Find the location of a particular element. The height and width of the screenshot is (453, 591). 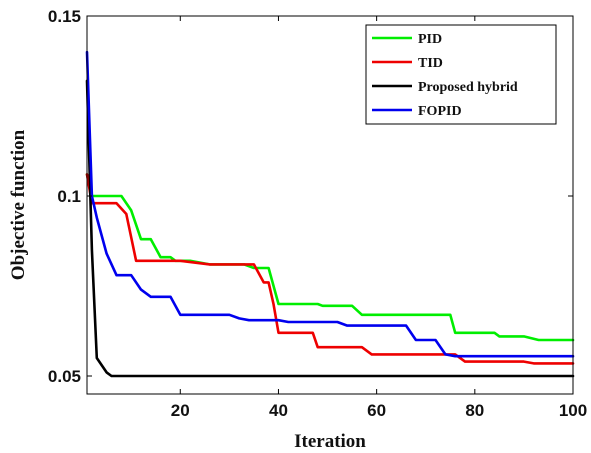

x-tick-label: 100 is located at coordinates (573, 410).